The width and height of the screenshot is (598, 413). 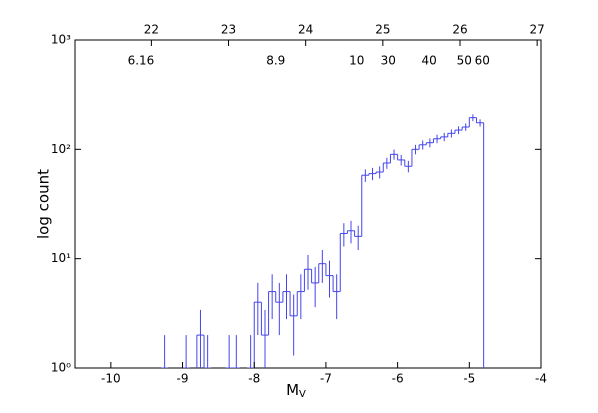 I want to click on x-axis-label: MV, so click(x=296, y=391).